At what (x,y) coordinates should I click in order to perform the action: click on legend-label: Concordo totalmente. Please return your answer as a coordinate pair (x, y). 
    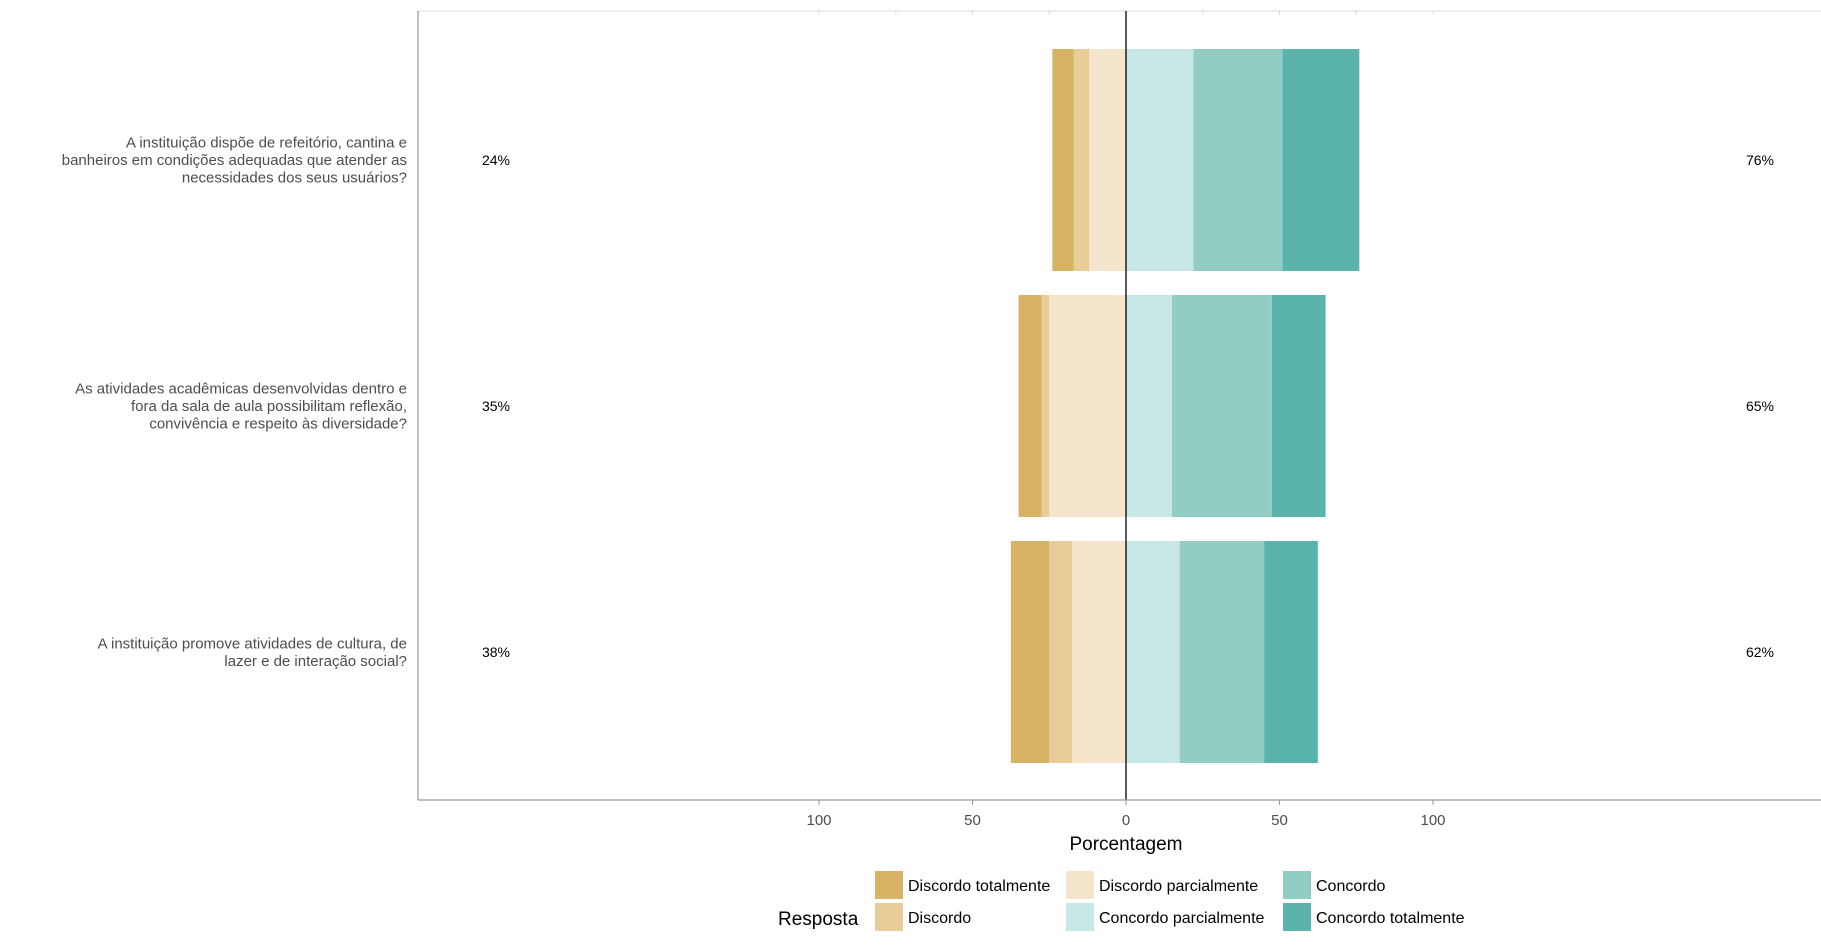
    Looking at the image, I should click on (1390, 918).